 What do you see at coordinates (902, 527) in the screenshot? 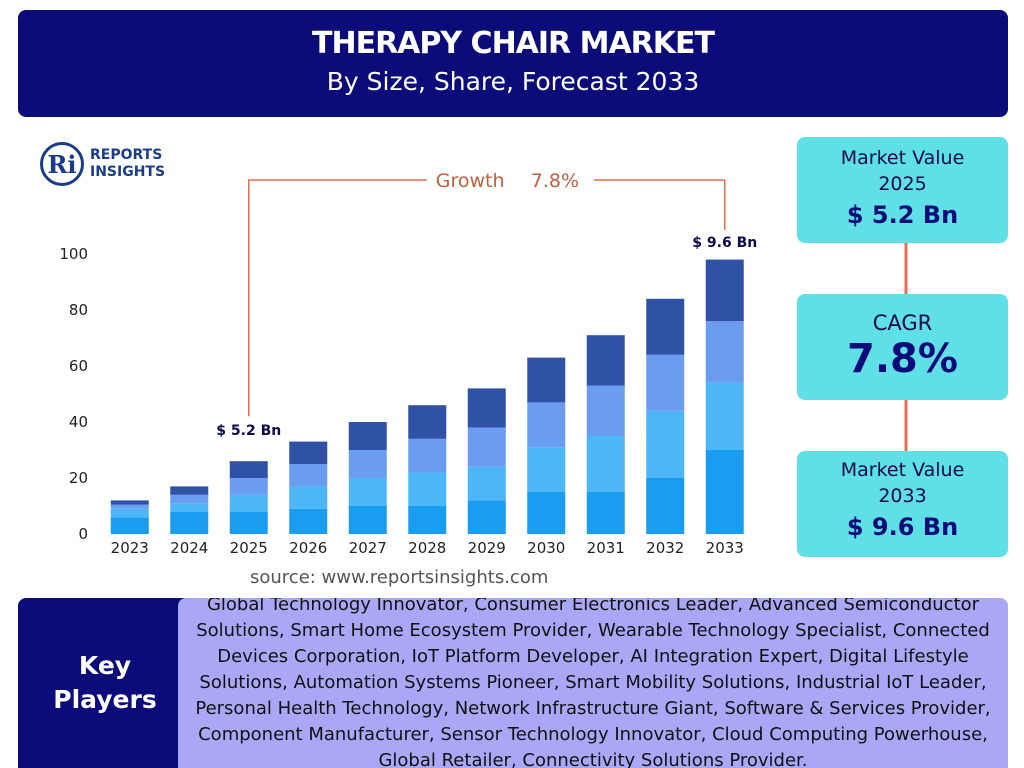
I see `panel-value: $ 9.6 Bn` at bounding box center [902, 527].